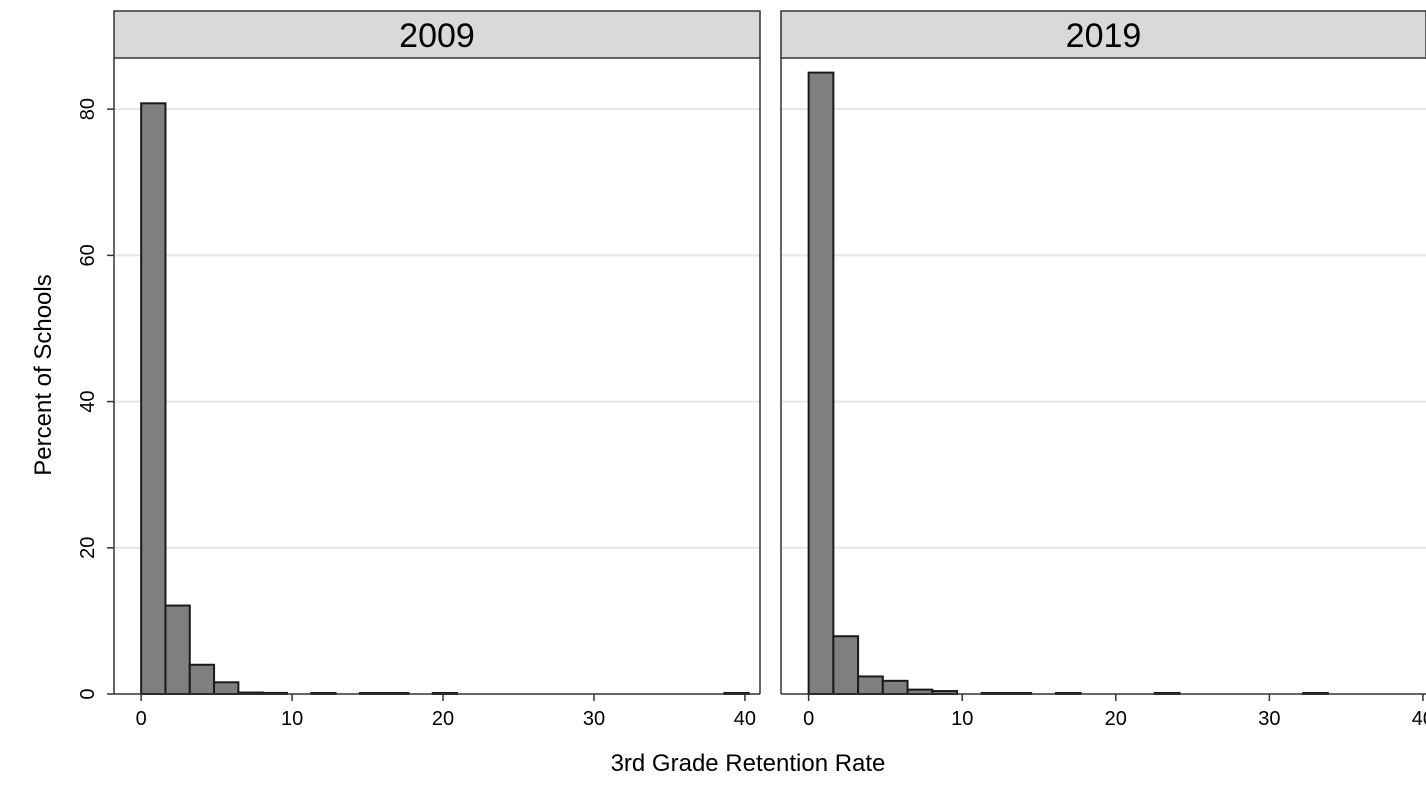 This screenshot has width=1426, height=798. Describe the element at coordinates (88, 548) in the screenshot. I see `y-tick-label: 20` at that location.